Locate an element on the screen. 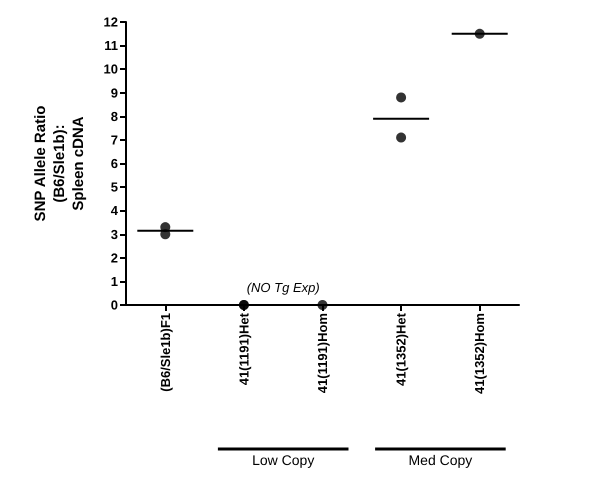 The width and height of the screenshot is (589, 497). annotation: (NO Tg Exp) is located at coordinates (283, 287).